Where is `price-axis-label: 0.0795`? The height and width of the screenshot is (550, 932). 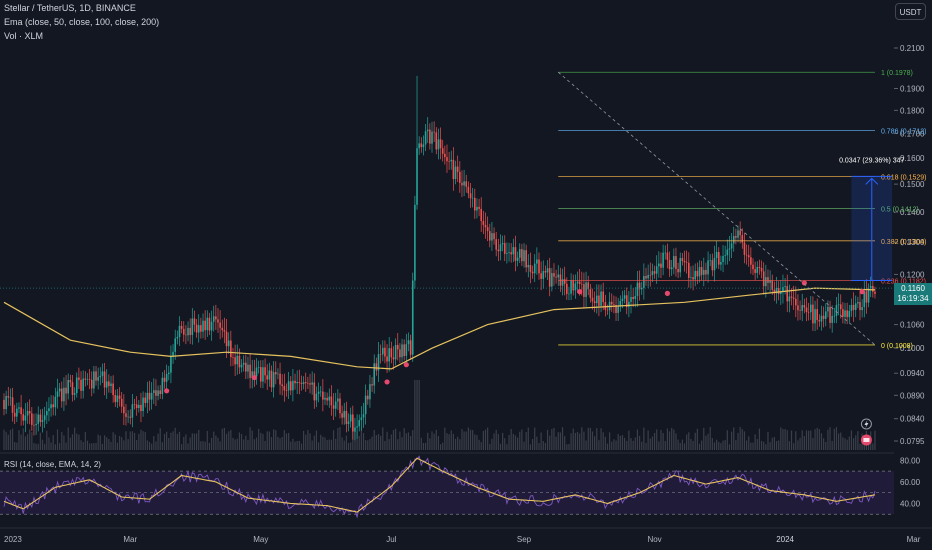
price-axis-label: 0.0795 is located at coordinates (912, 441).